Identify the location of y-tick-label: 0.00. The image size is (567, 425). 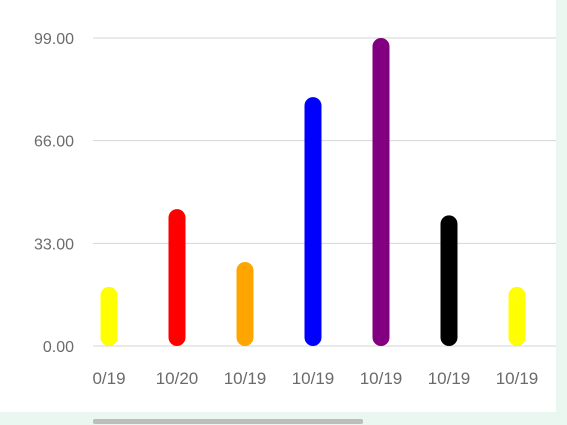
(58, 347).